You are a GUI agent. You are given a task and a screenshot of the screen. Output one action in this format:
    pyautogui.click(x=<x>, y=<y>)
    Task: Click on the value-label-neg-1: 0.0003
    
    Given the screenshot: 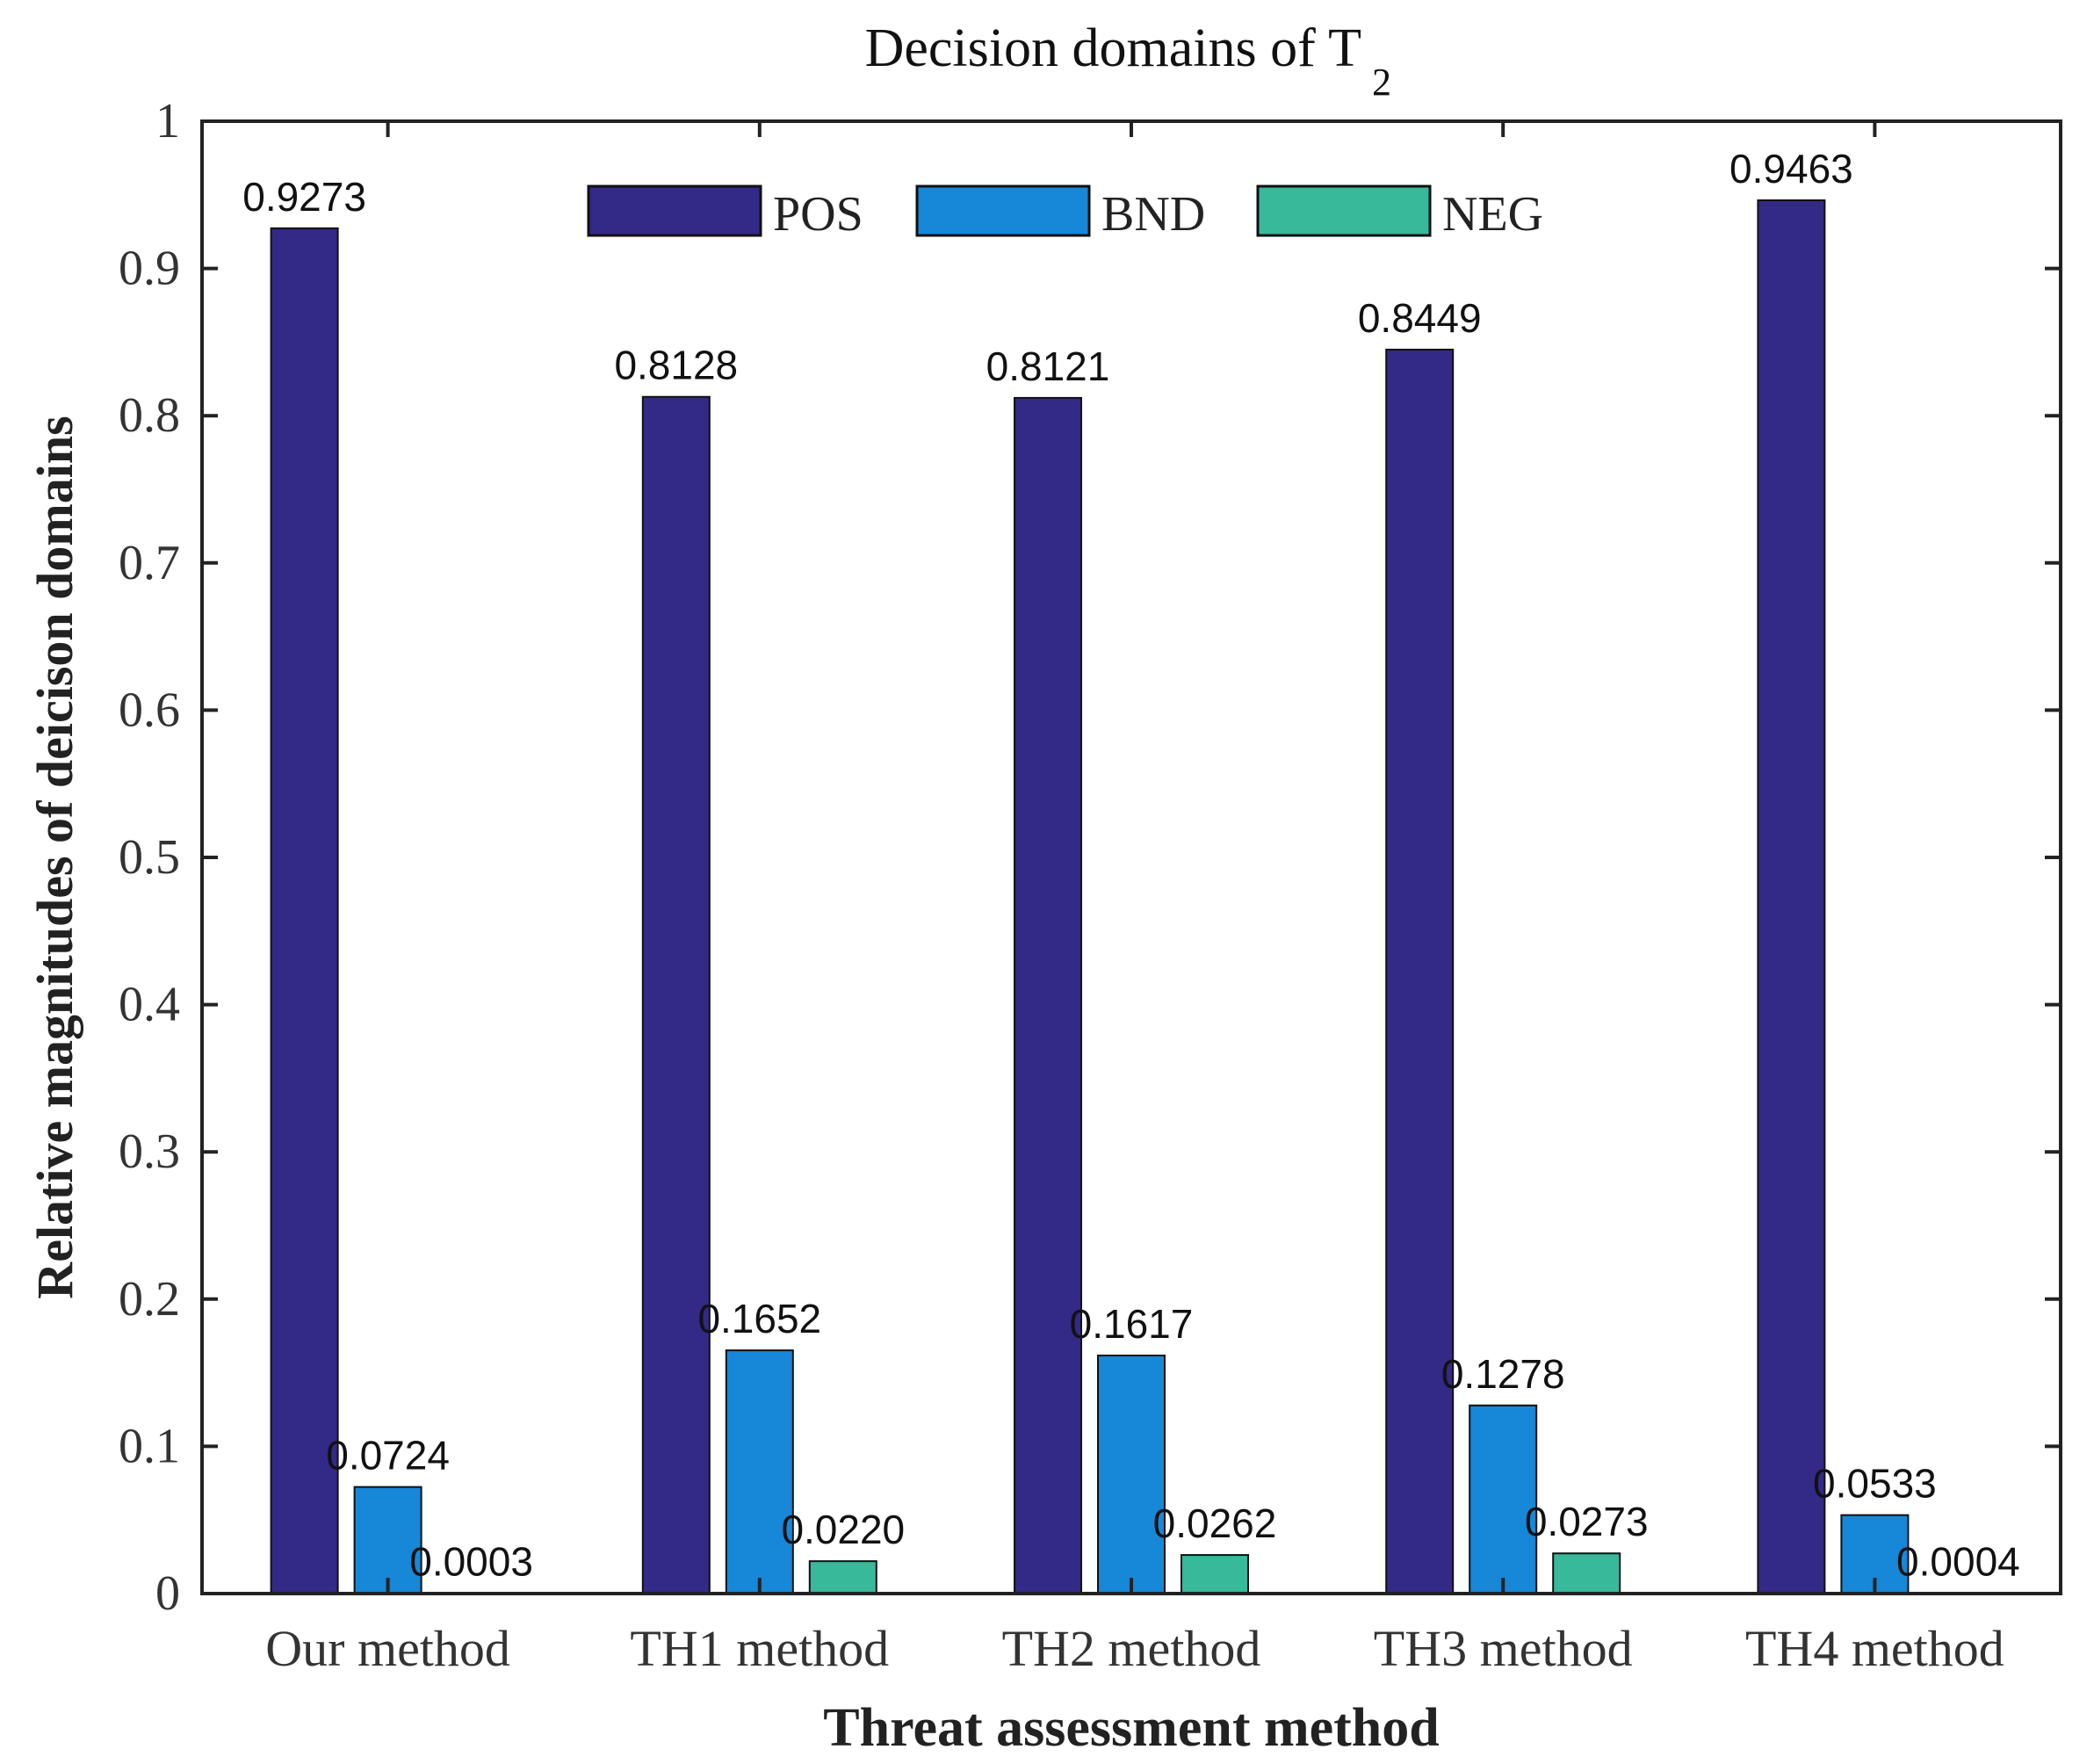 What is the action you would take?
    pyautogui.click(x=471, y=1561)
    